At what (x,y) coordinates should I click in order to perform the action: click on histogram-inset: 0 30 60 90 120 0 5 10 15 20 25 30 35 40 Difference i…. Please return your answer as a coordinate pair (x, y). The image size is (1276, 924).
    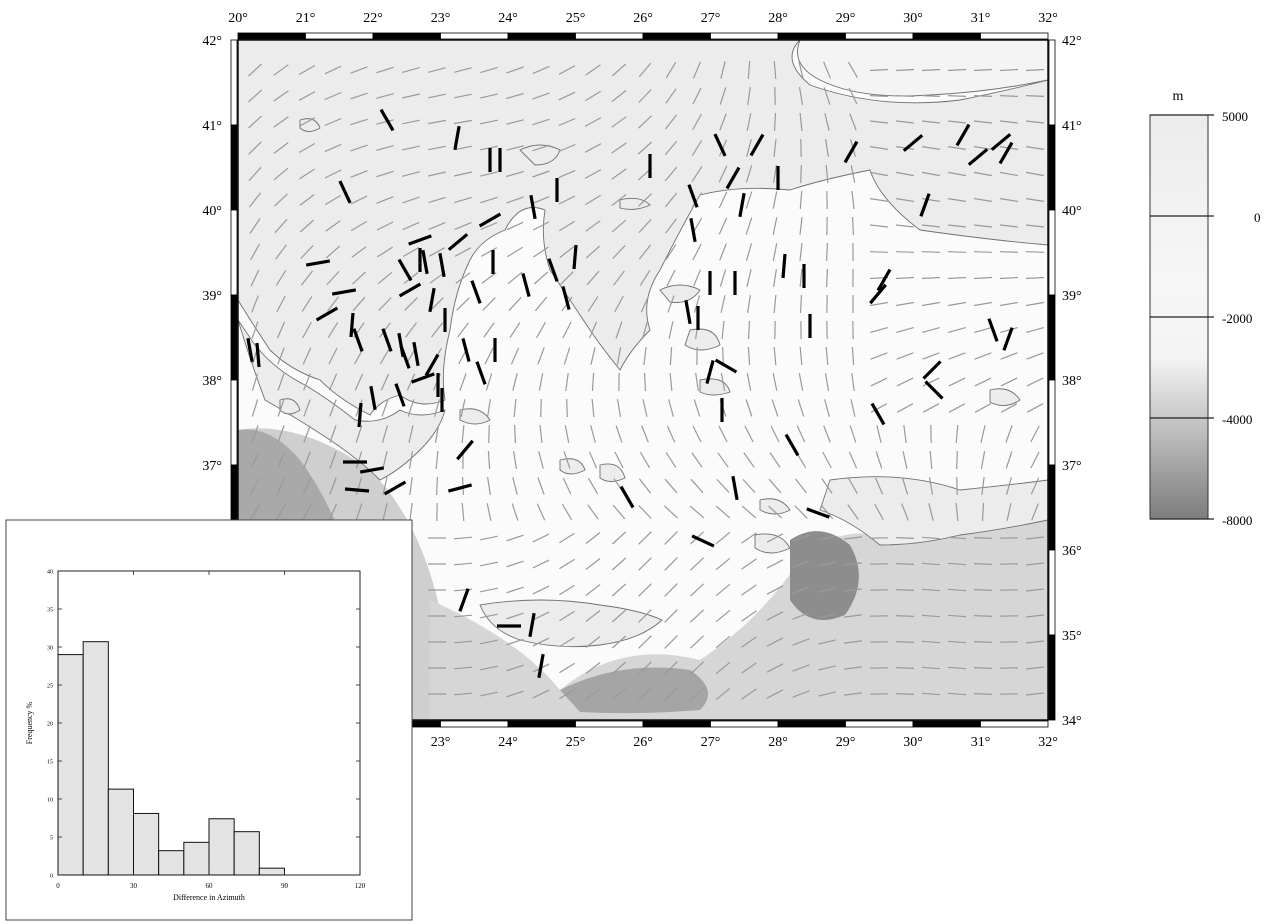
    Looking at the image, I should click on (209, 720).